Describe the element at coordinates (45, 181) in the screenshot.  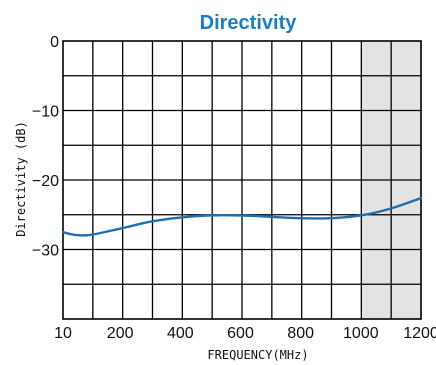
I see `y-tick-label: −20` at that location.